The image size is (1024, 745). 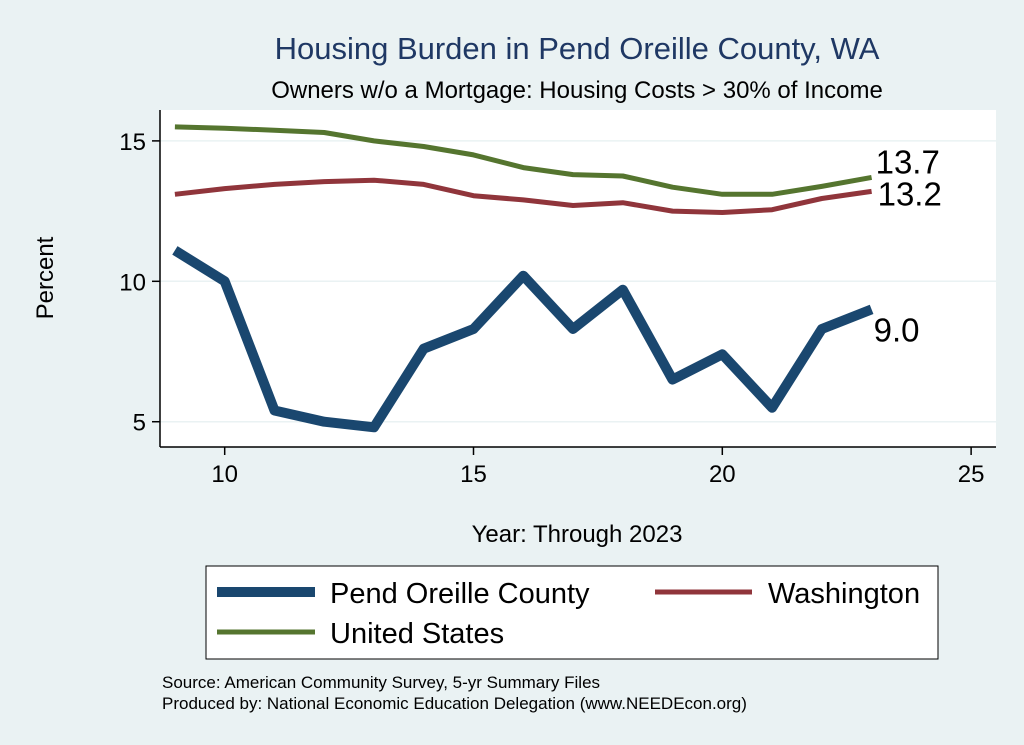 I want to click on legend-label-pend-oreille: Pend Oreille County, so click(x=460, y=594).